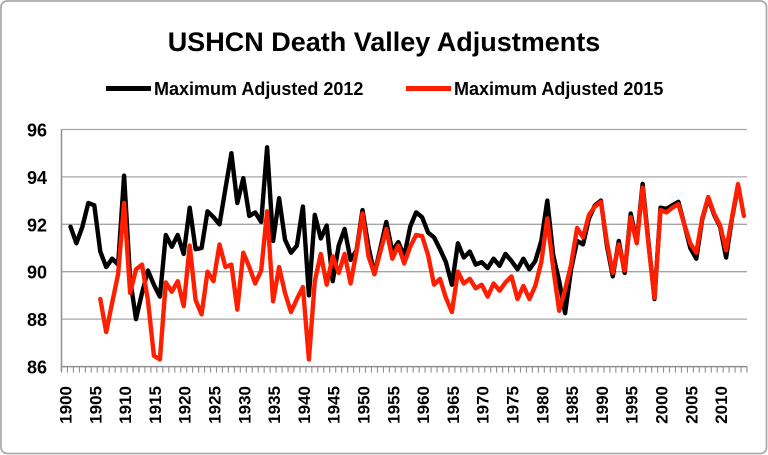  I want to click on svg-text: 1940, so click(304, 405).